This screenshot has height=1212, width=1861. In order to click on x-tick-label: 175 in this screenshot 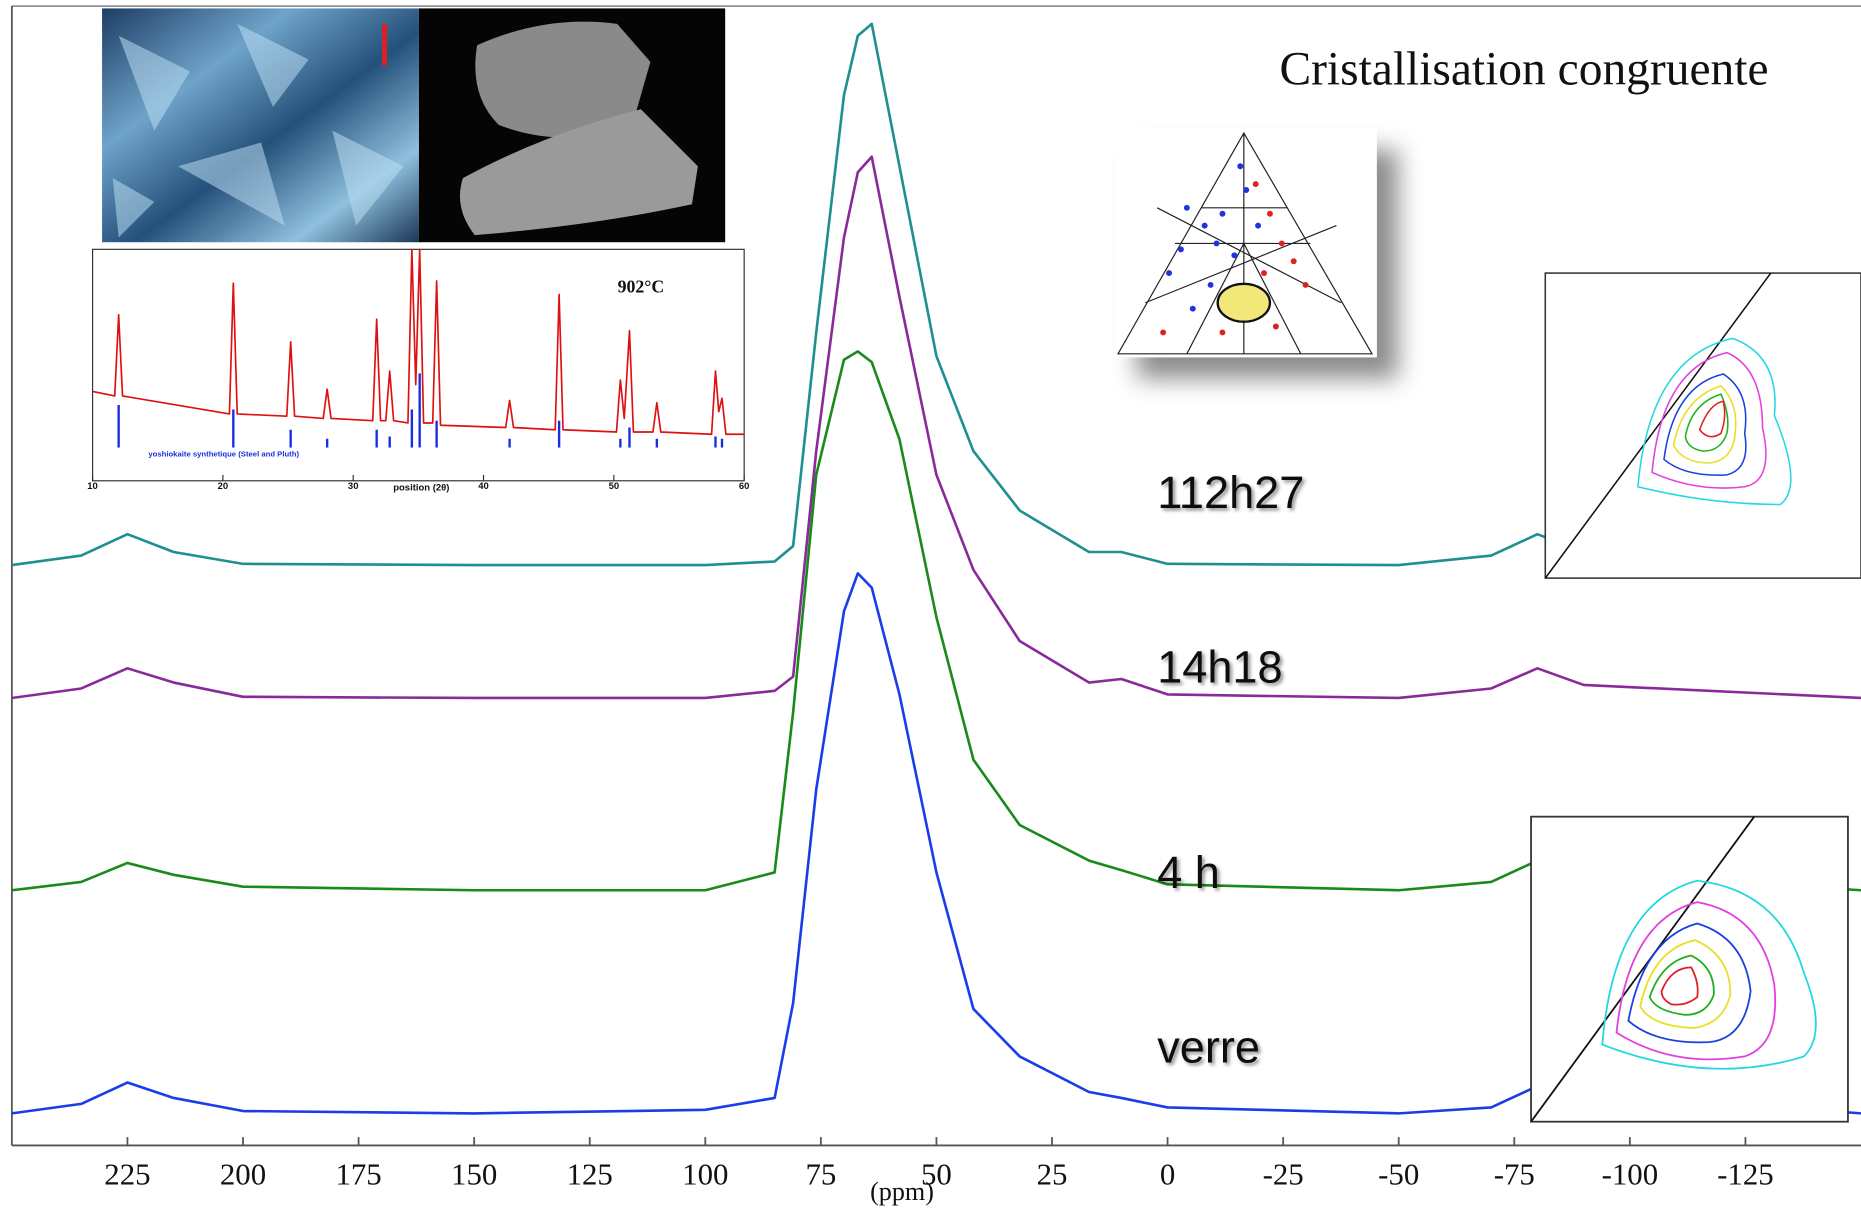, I will do `click(358, 1175)`.